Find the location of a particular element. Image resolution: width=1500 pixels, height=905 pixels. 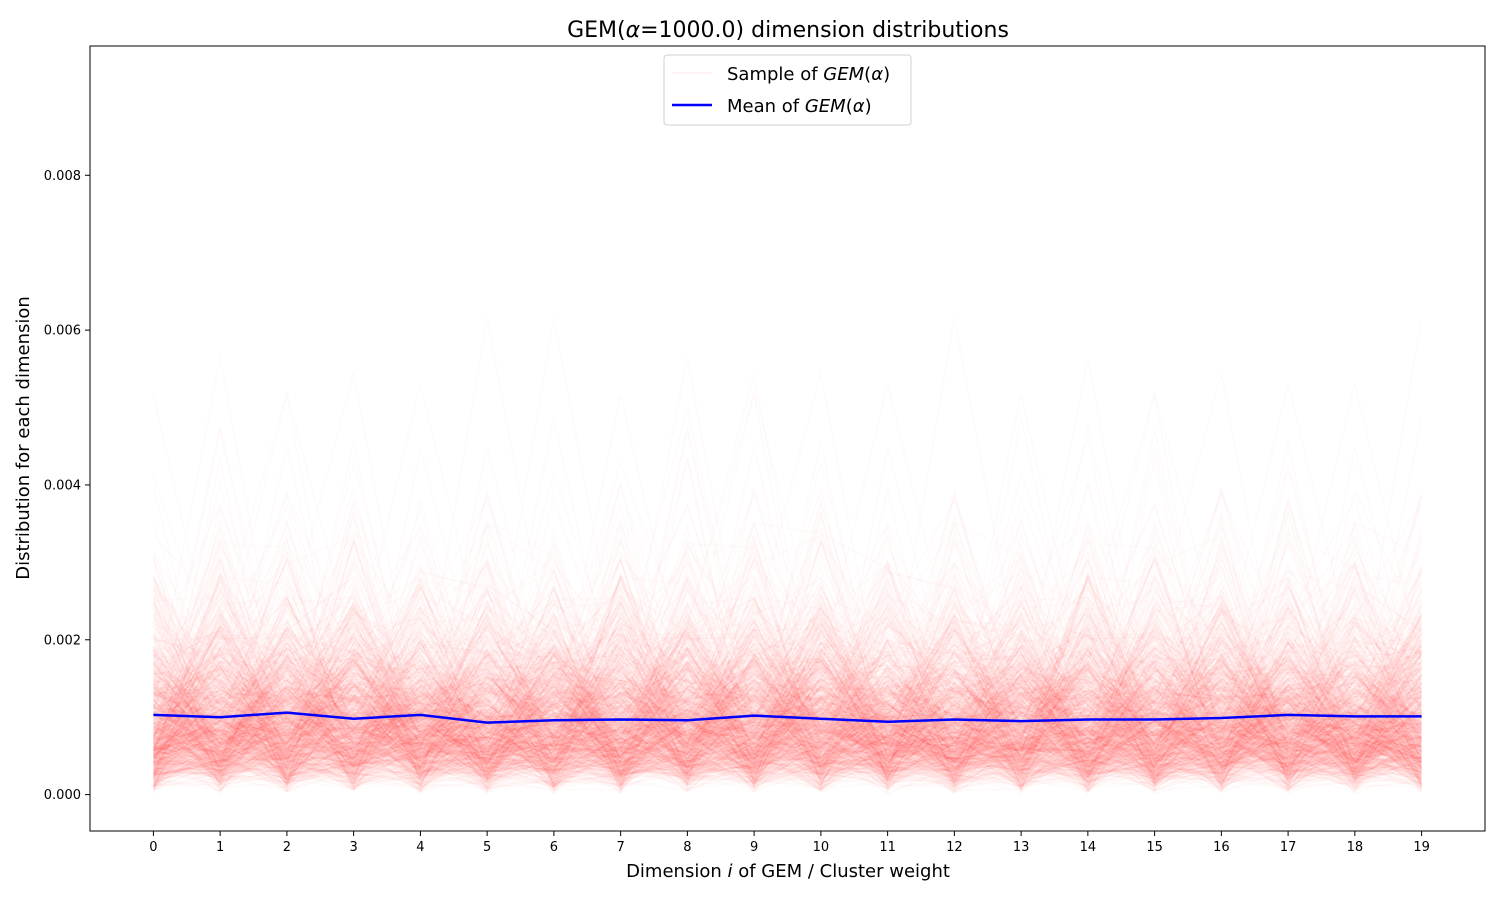

x-tick-label: 11 is located at coordinates (887, 847).